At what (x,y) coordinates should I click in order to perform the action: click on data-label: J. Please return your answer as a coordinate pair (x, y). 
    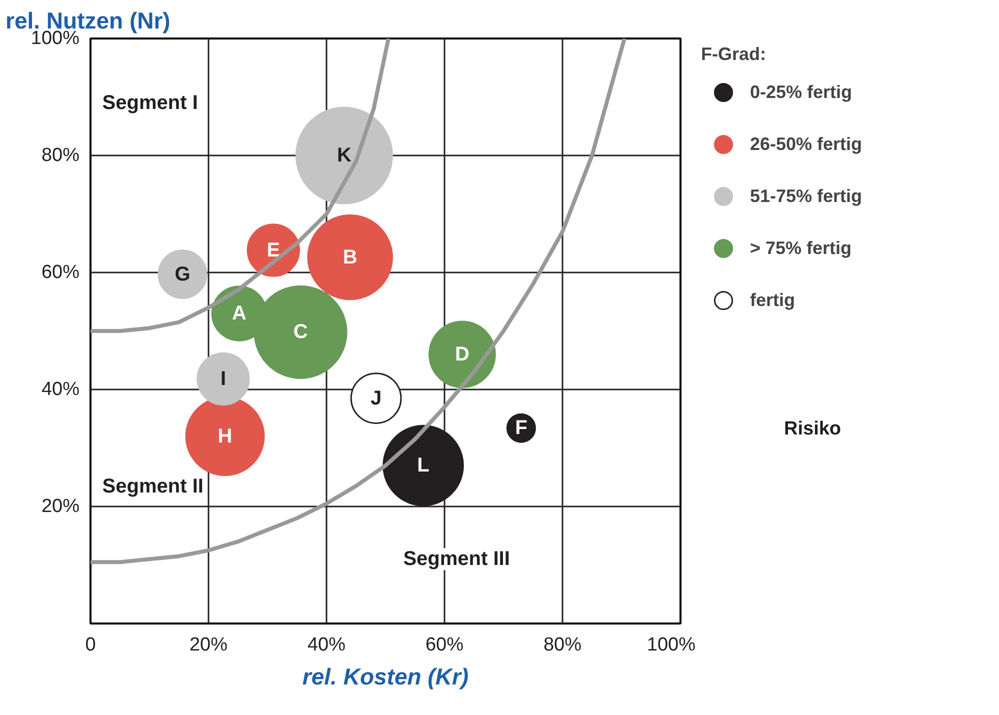
    Looking at the image, I should click on (376, 398).